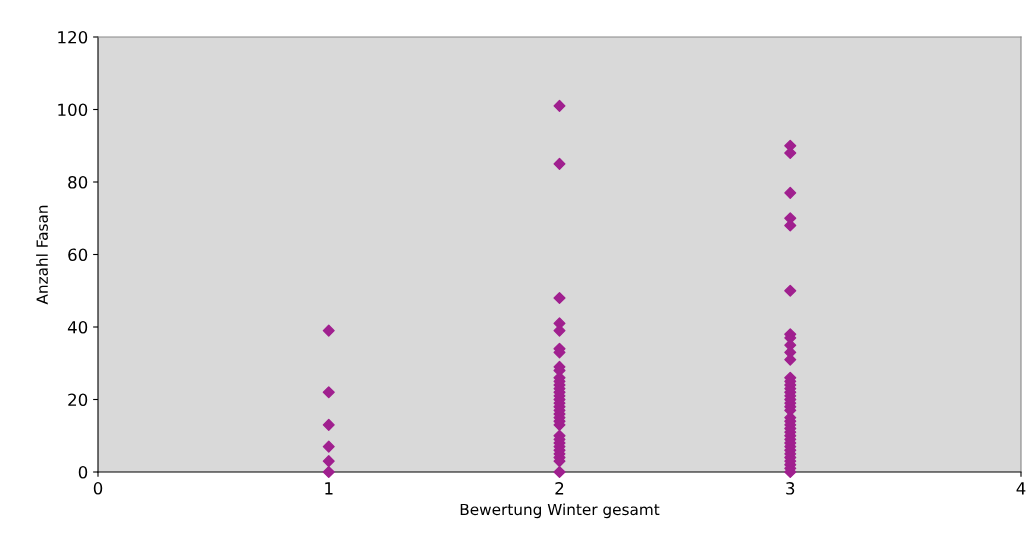 This screenshot has height=548, width=1034. I want to click on y-tick-label: 100, so click(73, 110).